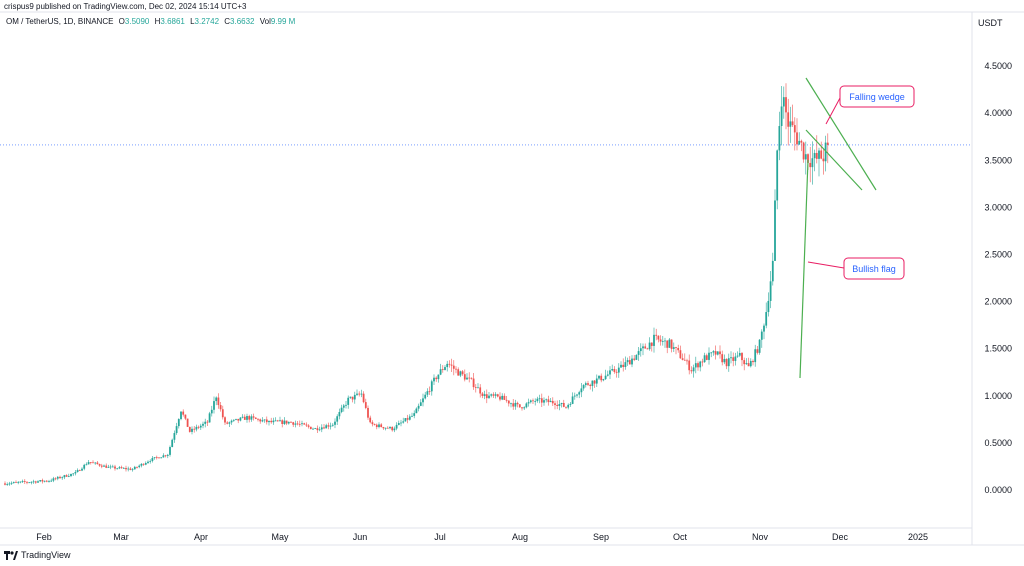 The height and width of the screenshot is (566, 1024). I want to click on x-tick-label: Oct, so click(680, 537).